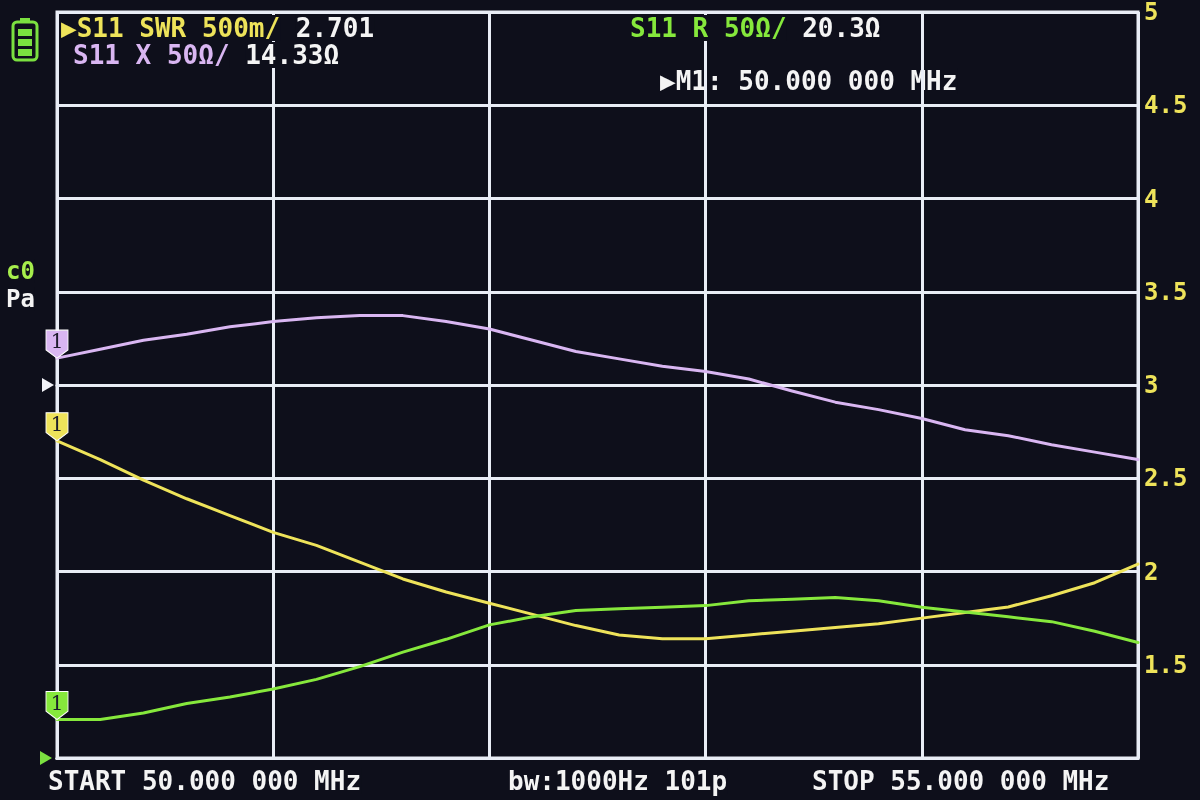  What do you see at coordinates (708, 28) in the screenshot?
I see `text: S11 R 50Ω/` at bounding box center [708, 28].